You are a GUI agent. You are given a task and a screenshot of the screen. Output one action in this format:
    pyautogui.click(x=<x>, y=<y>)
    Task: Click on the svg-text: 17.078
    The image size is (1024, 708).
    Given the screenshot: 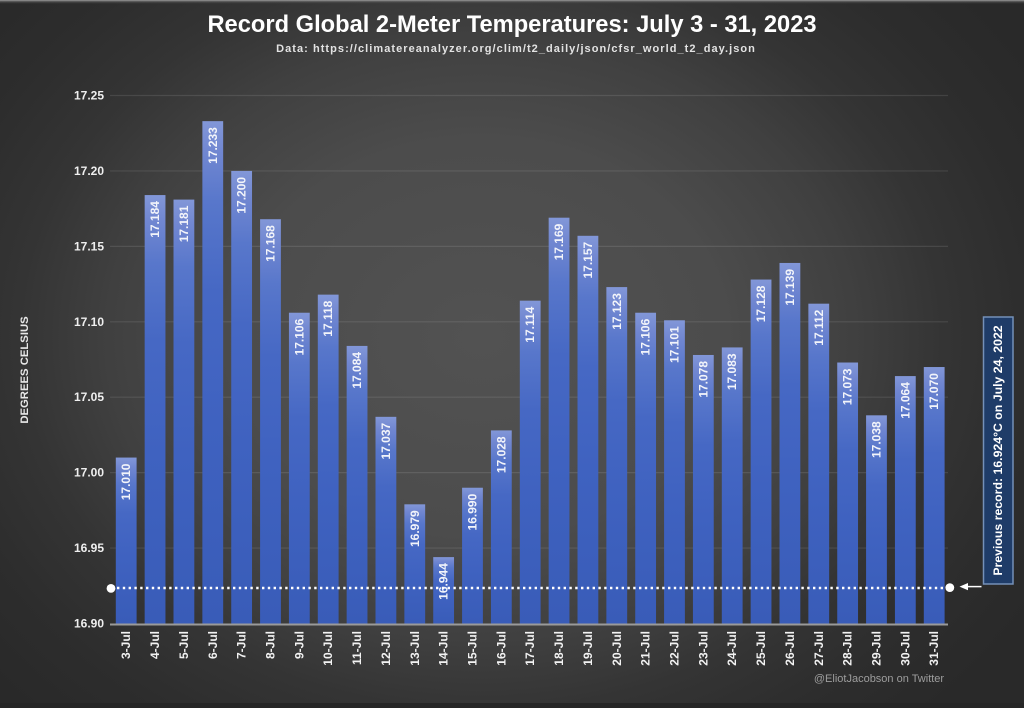 What is the action you would take?
    pyautogui.click(x=703, y=379)
    